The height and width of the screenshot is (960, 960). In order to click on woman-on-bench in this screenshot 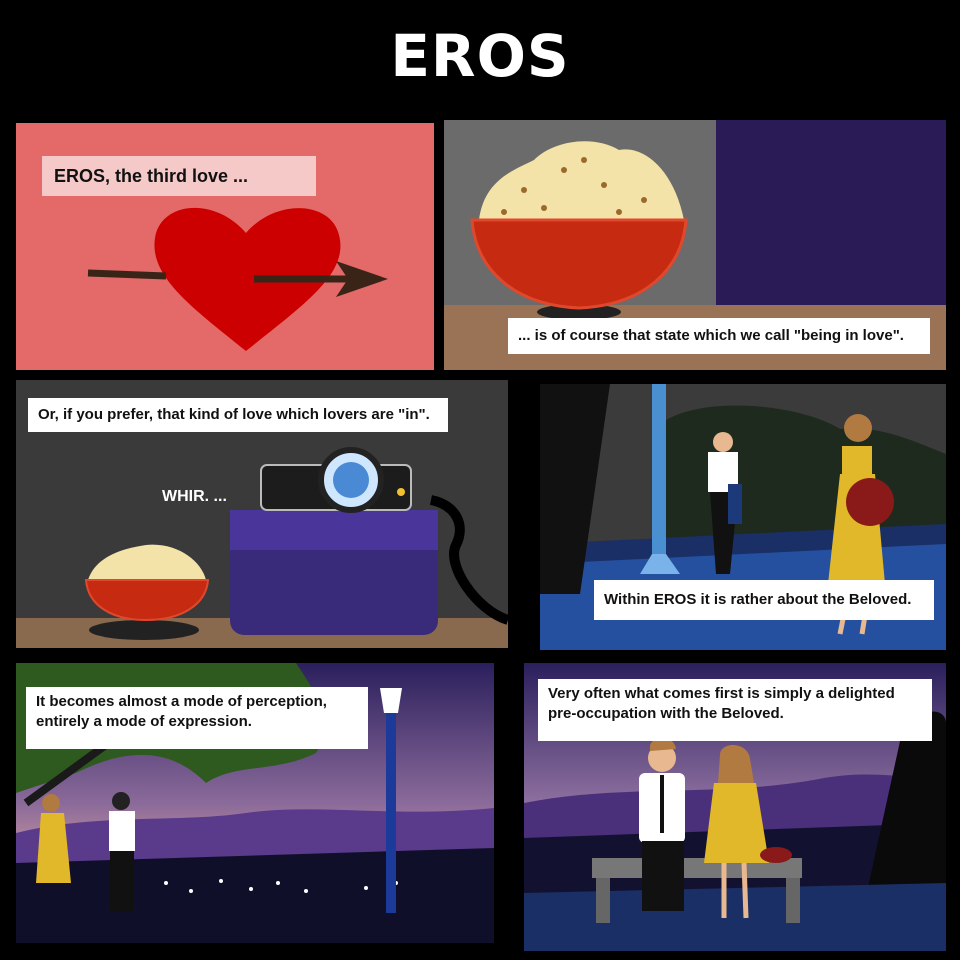, I will do `click(736, 831)`.